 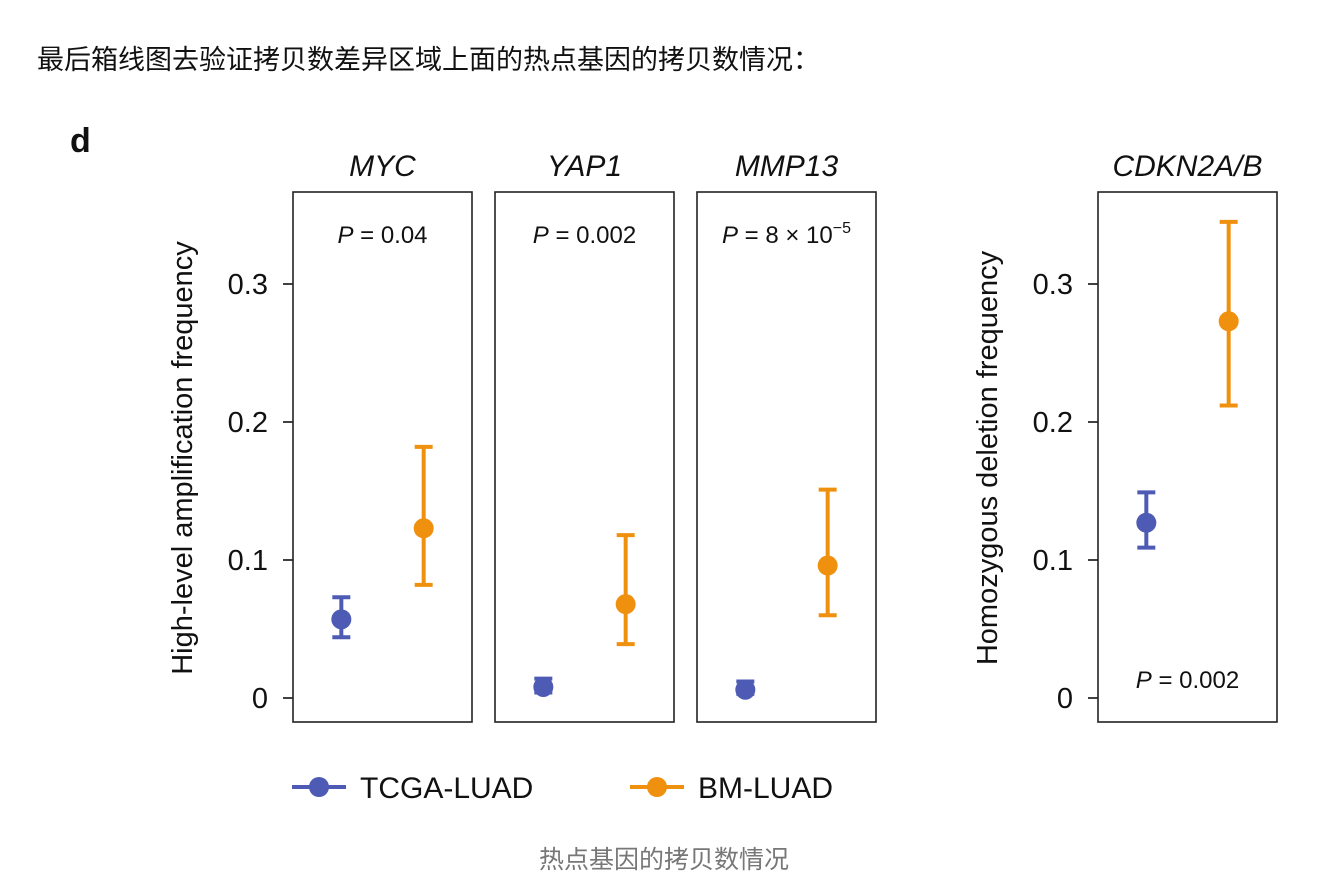 I want to click on y-axis-label: High-level amplification frequency, so click(x=183, y=458).